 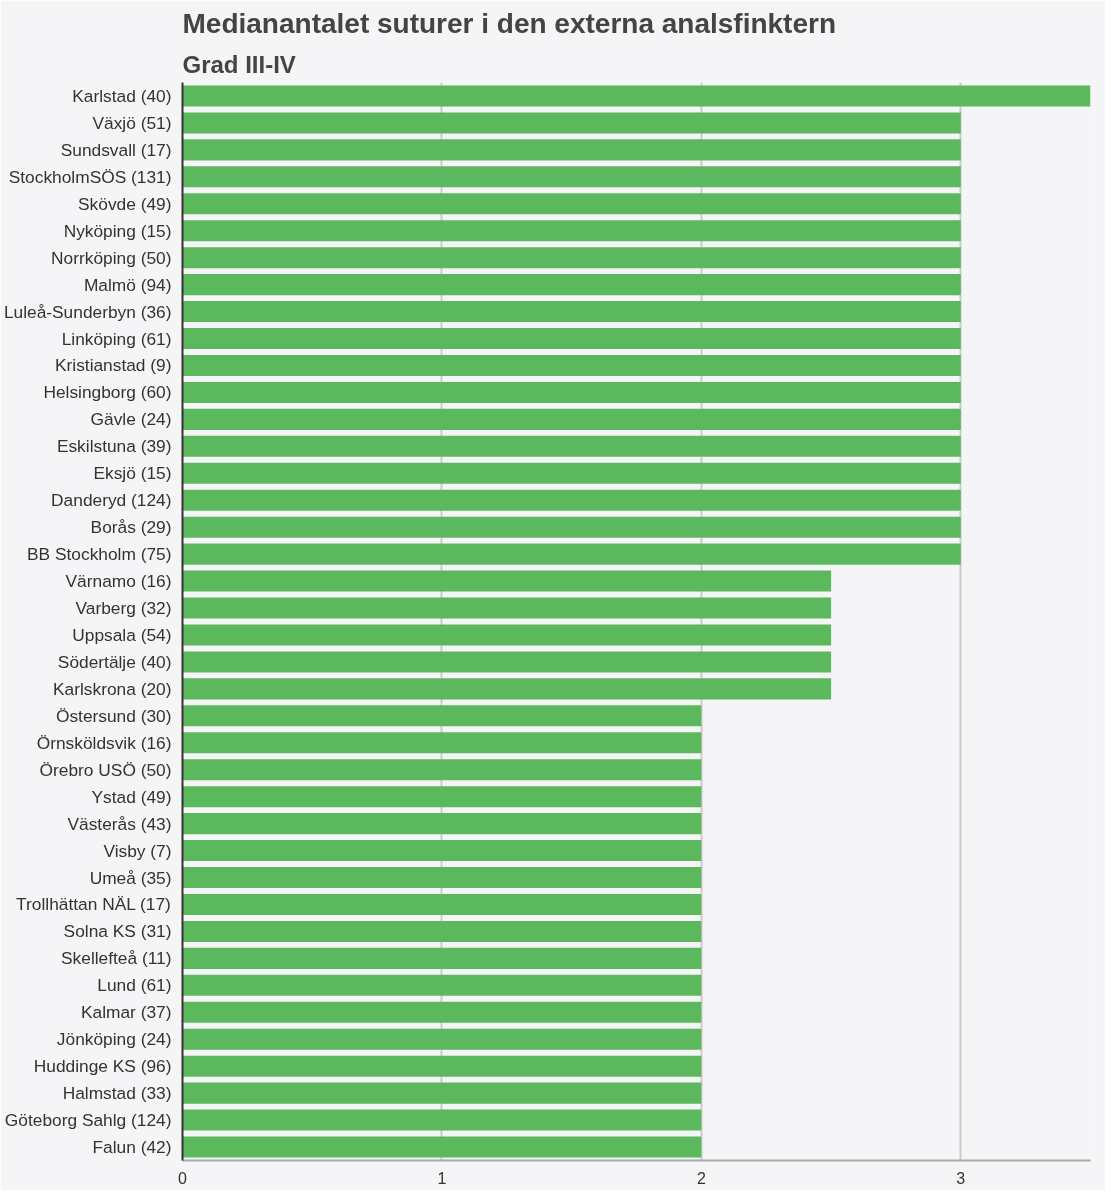 What do you see at coordinates (123, 608) in the screenshot?
I see `y-tick-label: Varberg (32)` at bounding box center [123, 608].